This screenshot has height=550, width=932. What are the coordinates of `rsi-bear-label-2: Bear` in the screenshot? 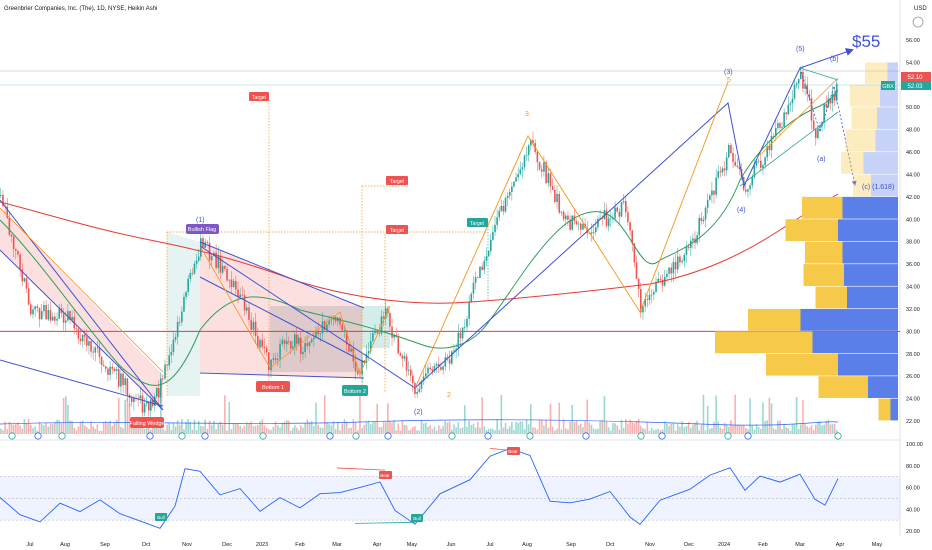 It's located at (513, 451).